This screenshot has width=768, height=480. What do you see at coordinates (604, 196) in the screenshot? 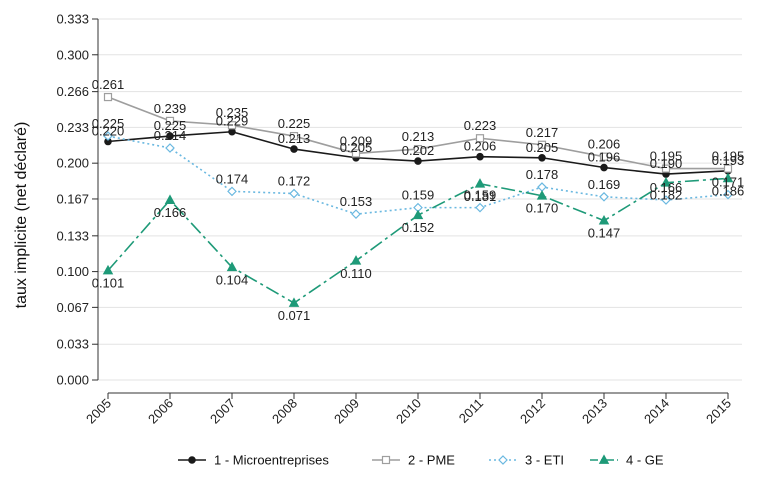
I see `point-3-eti-2013` at bounding box center [604, 196].